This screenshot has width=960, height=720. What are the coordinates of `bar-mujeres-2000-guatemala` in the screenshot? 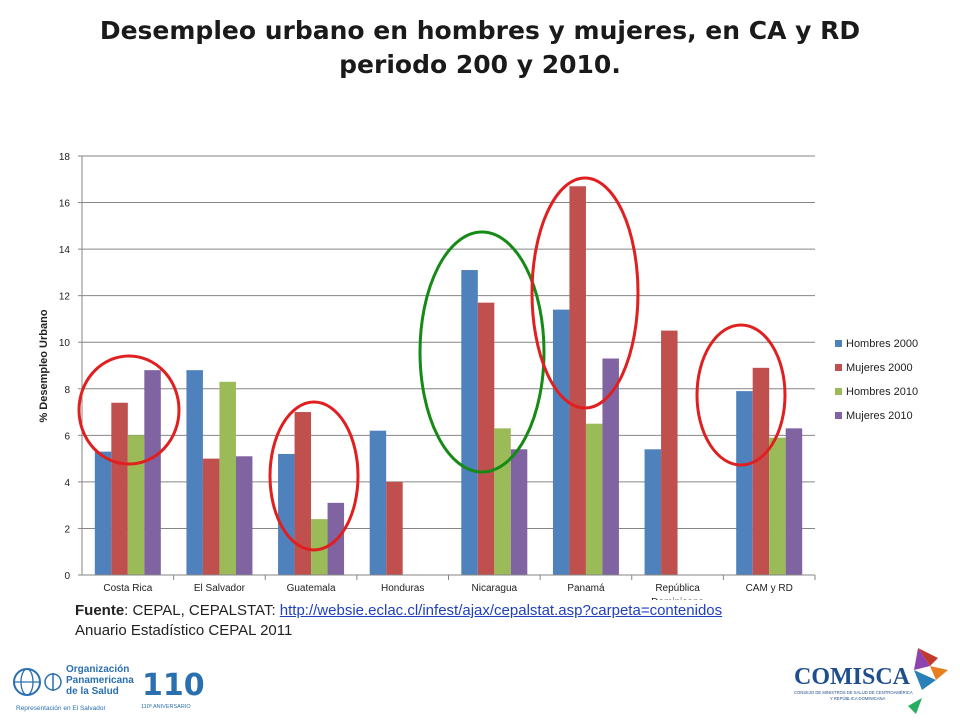 It's located at (303, 493).